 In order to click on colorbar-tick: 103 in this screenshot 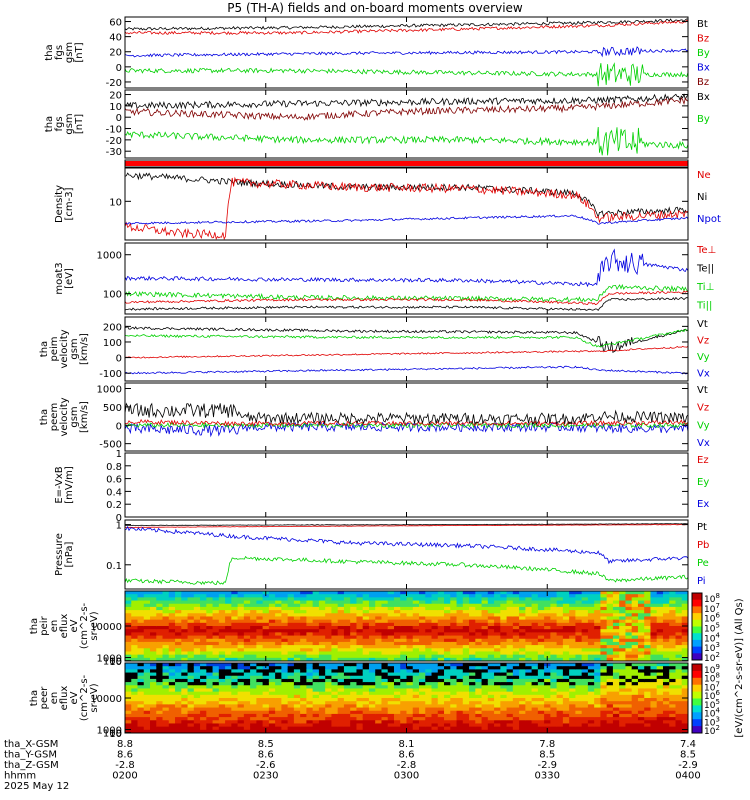, I will do `click(712, 721)`.